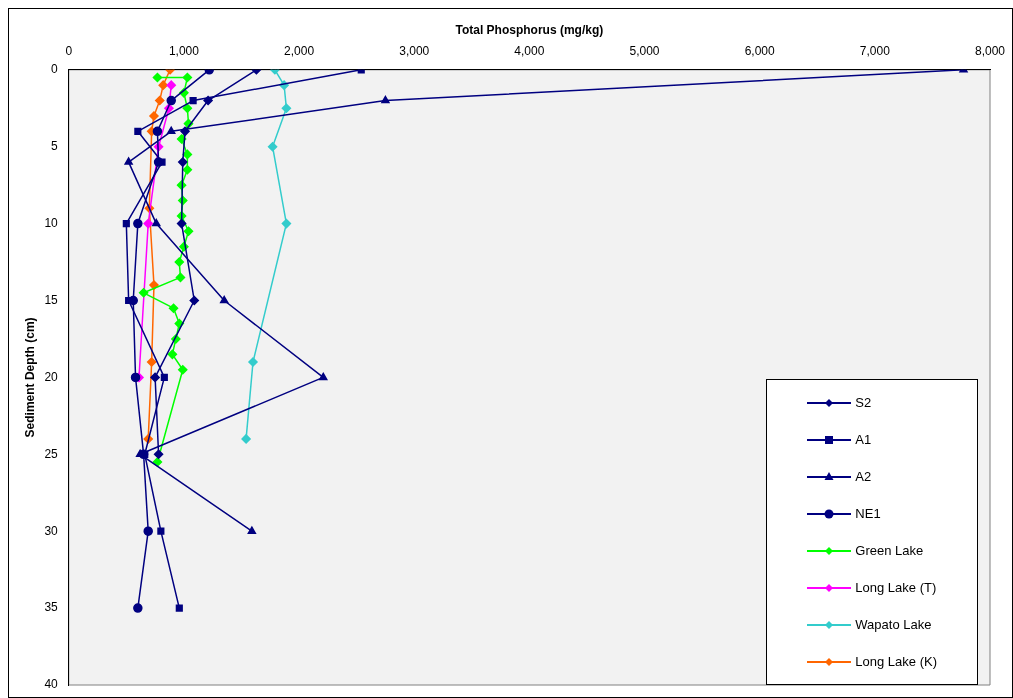 Image resolution: width=1013 pixels, height=698 pixels. What do you see at coordinates (893, 624) in the screenshot?
I see `legend-label: Wapato Lake` at bounding box center [893, 624].